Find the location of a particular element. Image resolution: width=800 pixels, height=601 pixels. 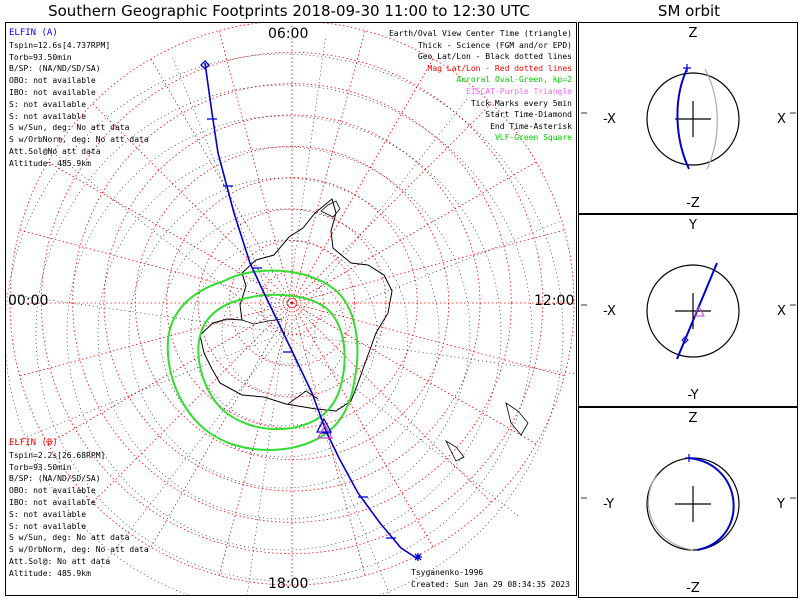

sm-orbit-yz-plot: Z -Z -Y Y is located at coordinates (688, 503).